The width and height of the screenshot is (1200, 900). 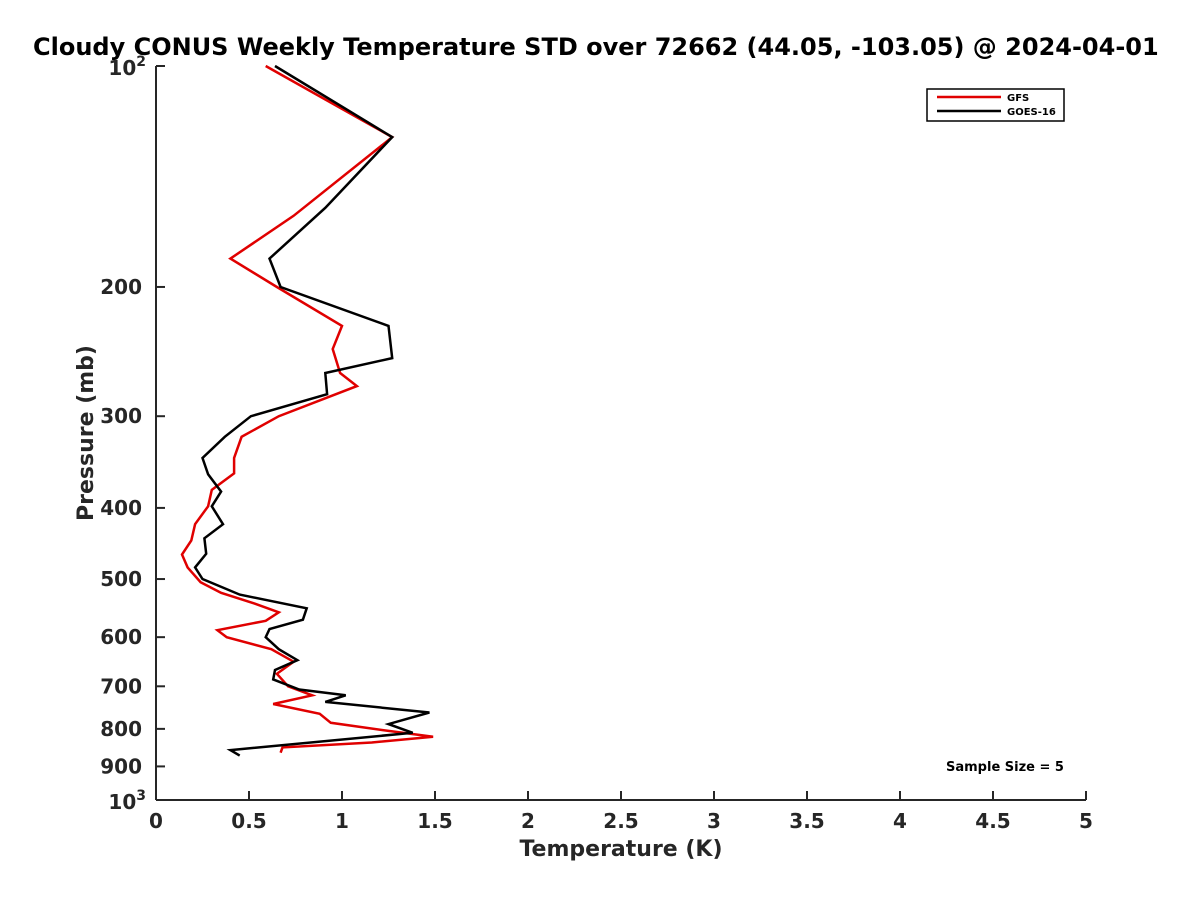 I want to click on x-tick-label: 2.5, so click(x=620, y=821).